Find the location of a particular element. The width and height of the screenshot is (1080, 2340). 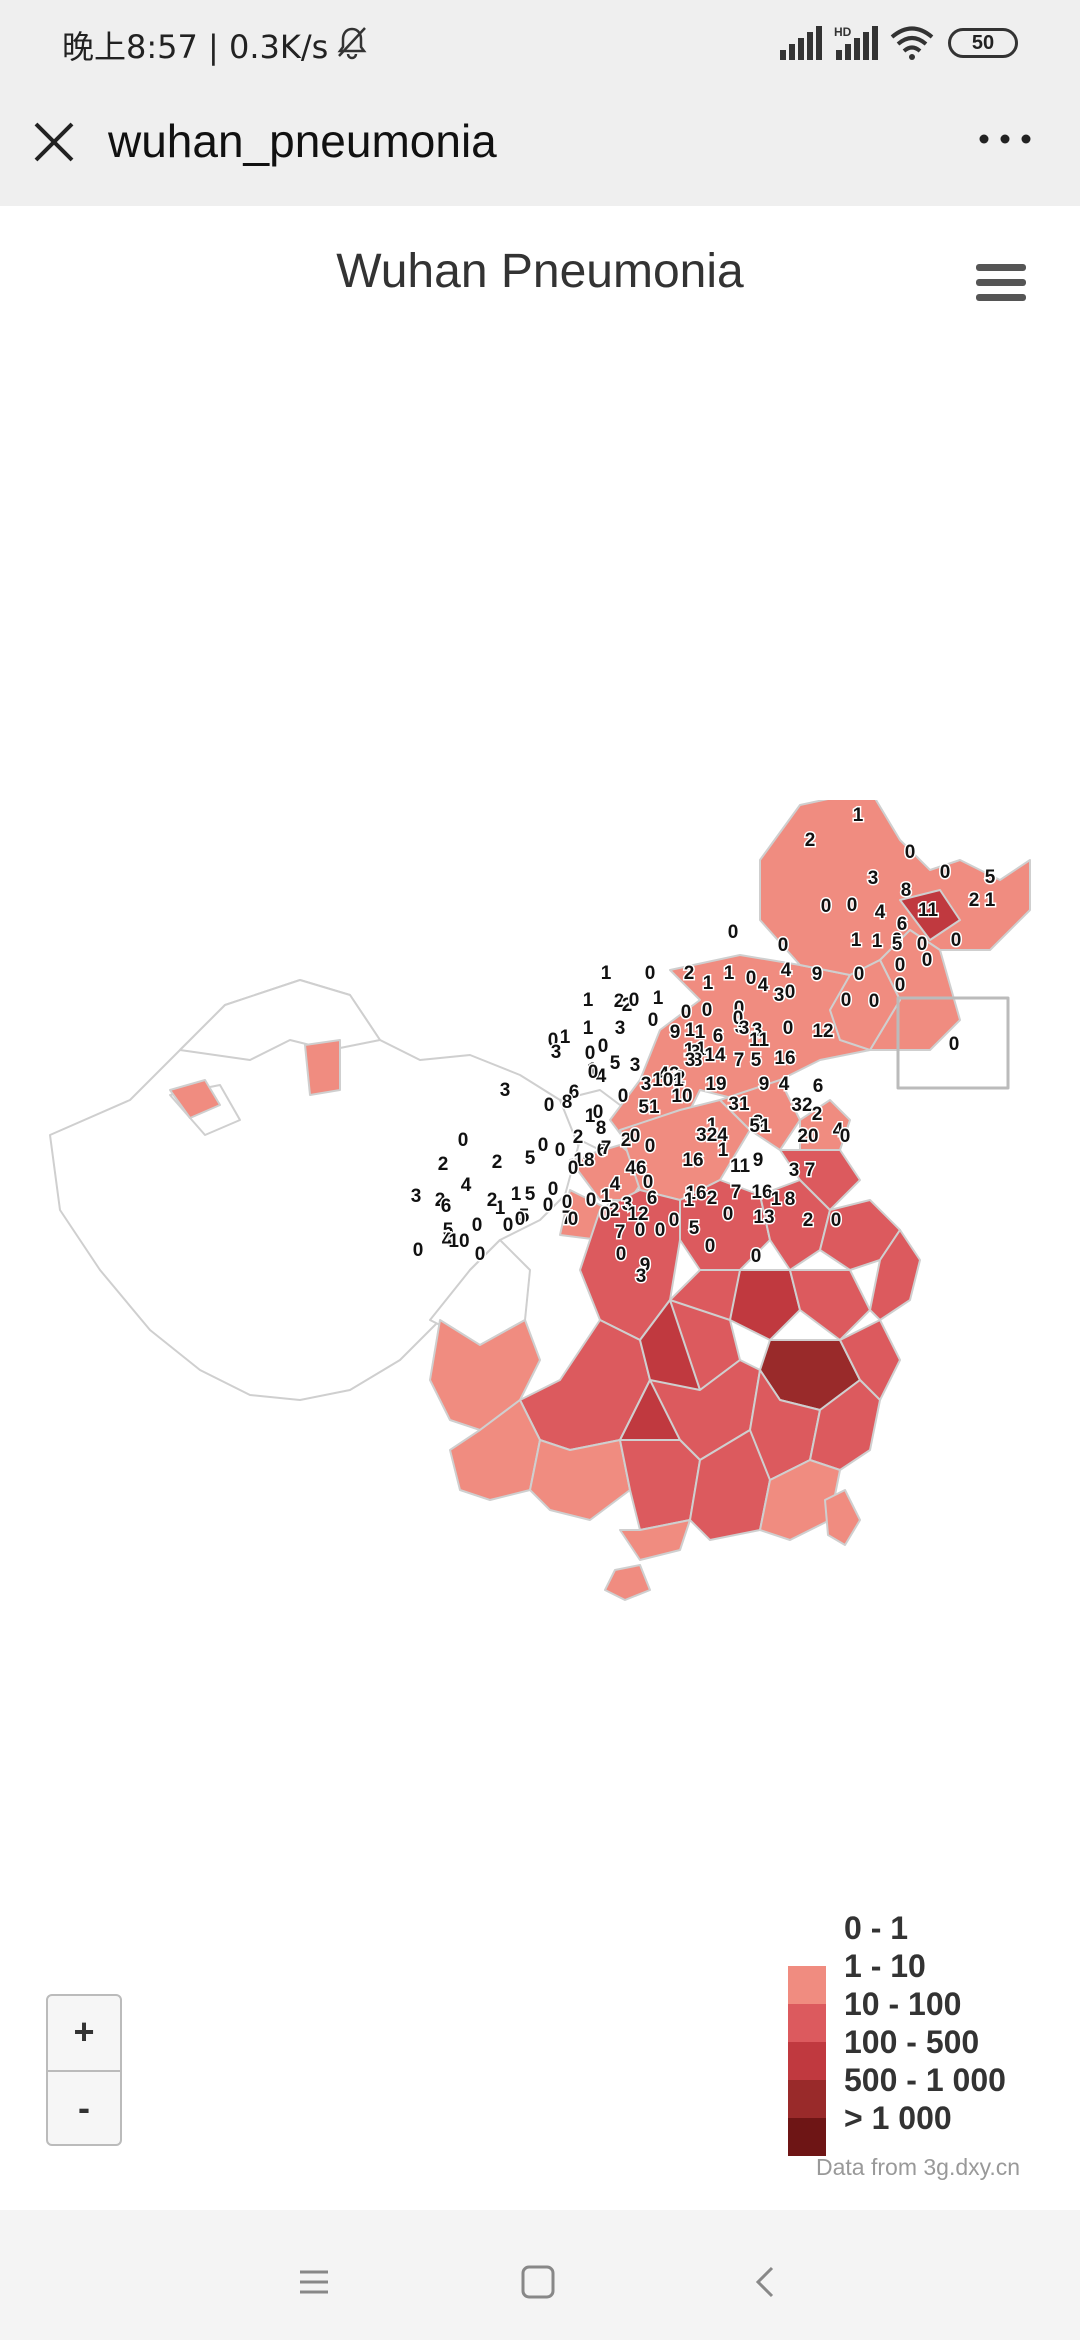

region-case-label: 9 is located at coordinates (758, 1160).